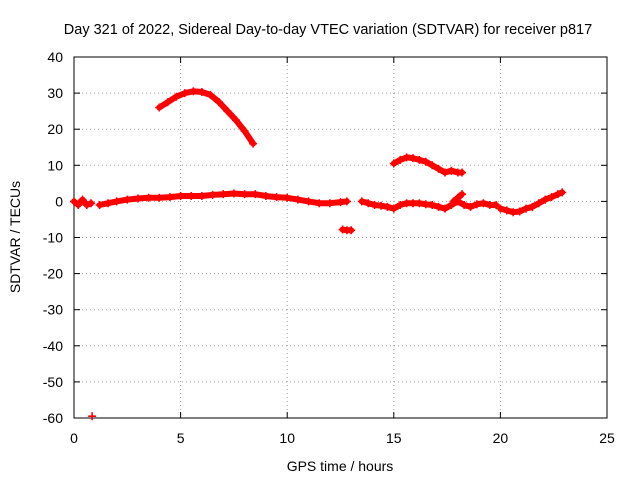 The height and width of the screenshot is (480, 640). I want to click on series-offset-segment, so click(347, 230).